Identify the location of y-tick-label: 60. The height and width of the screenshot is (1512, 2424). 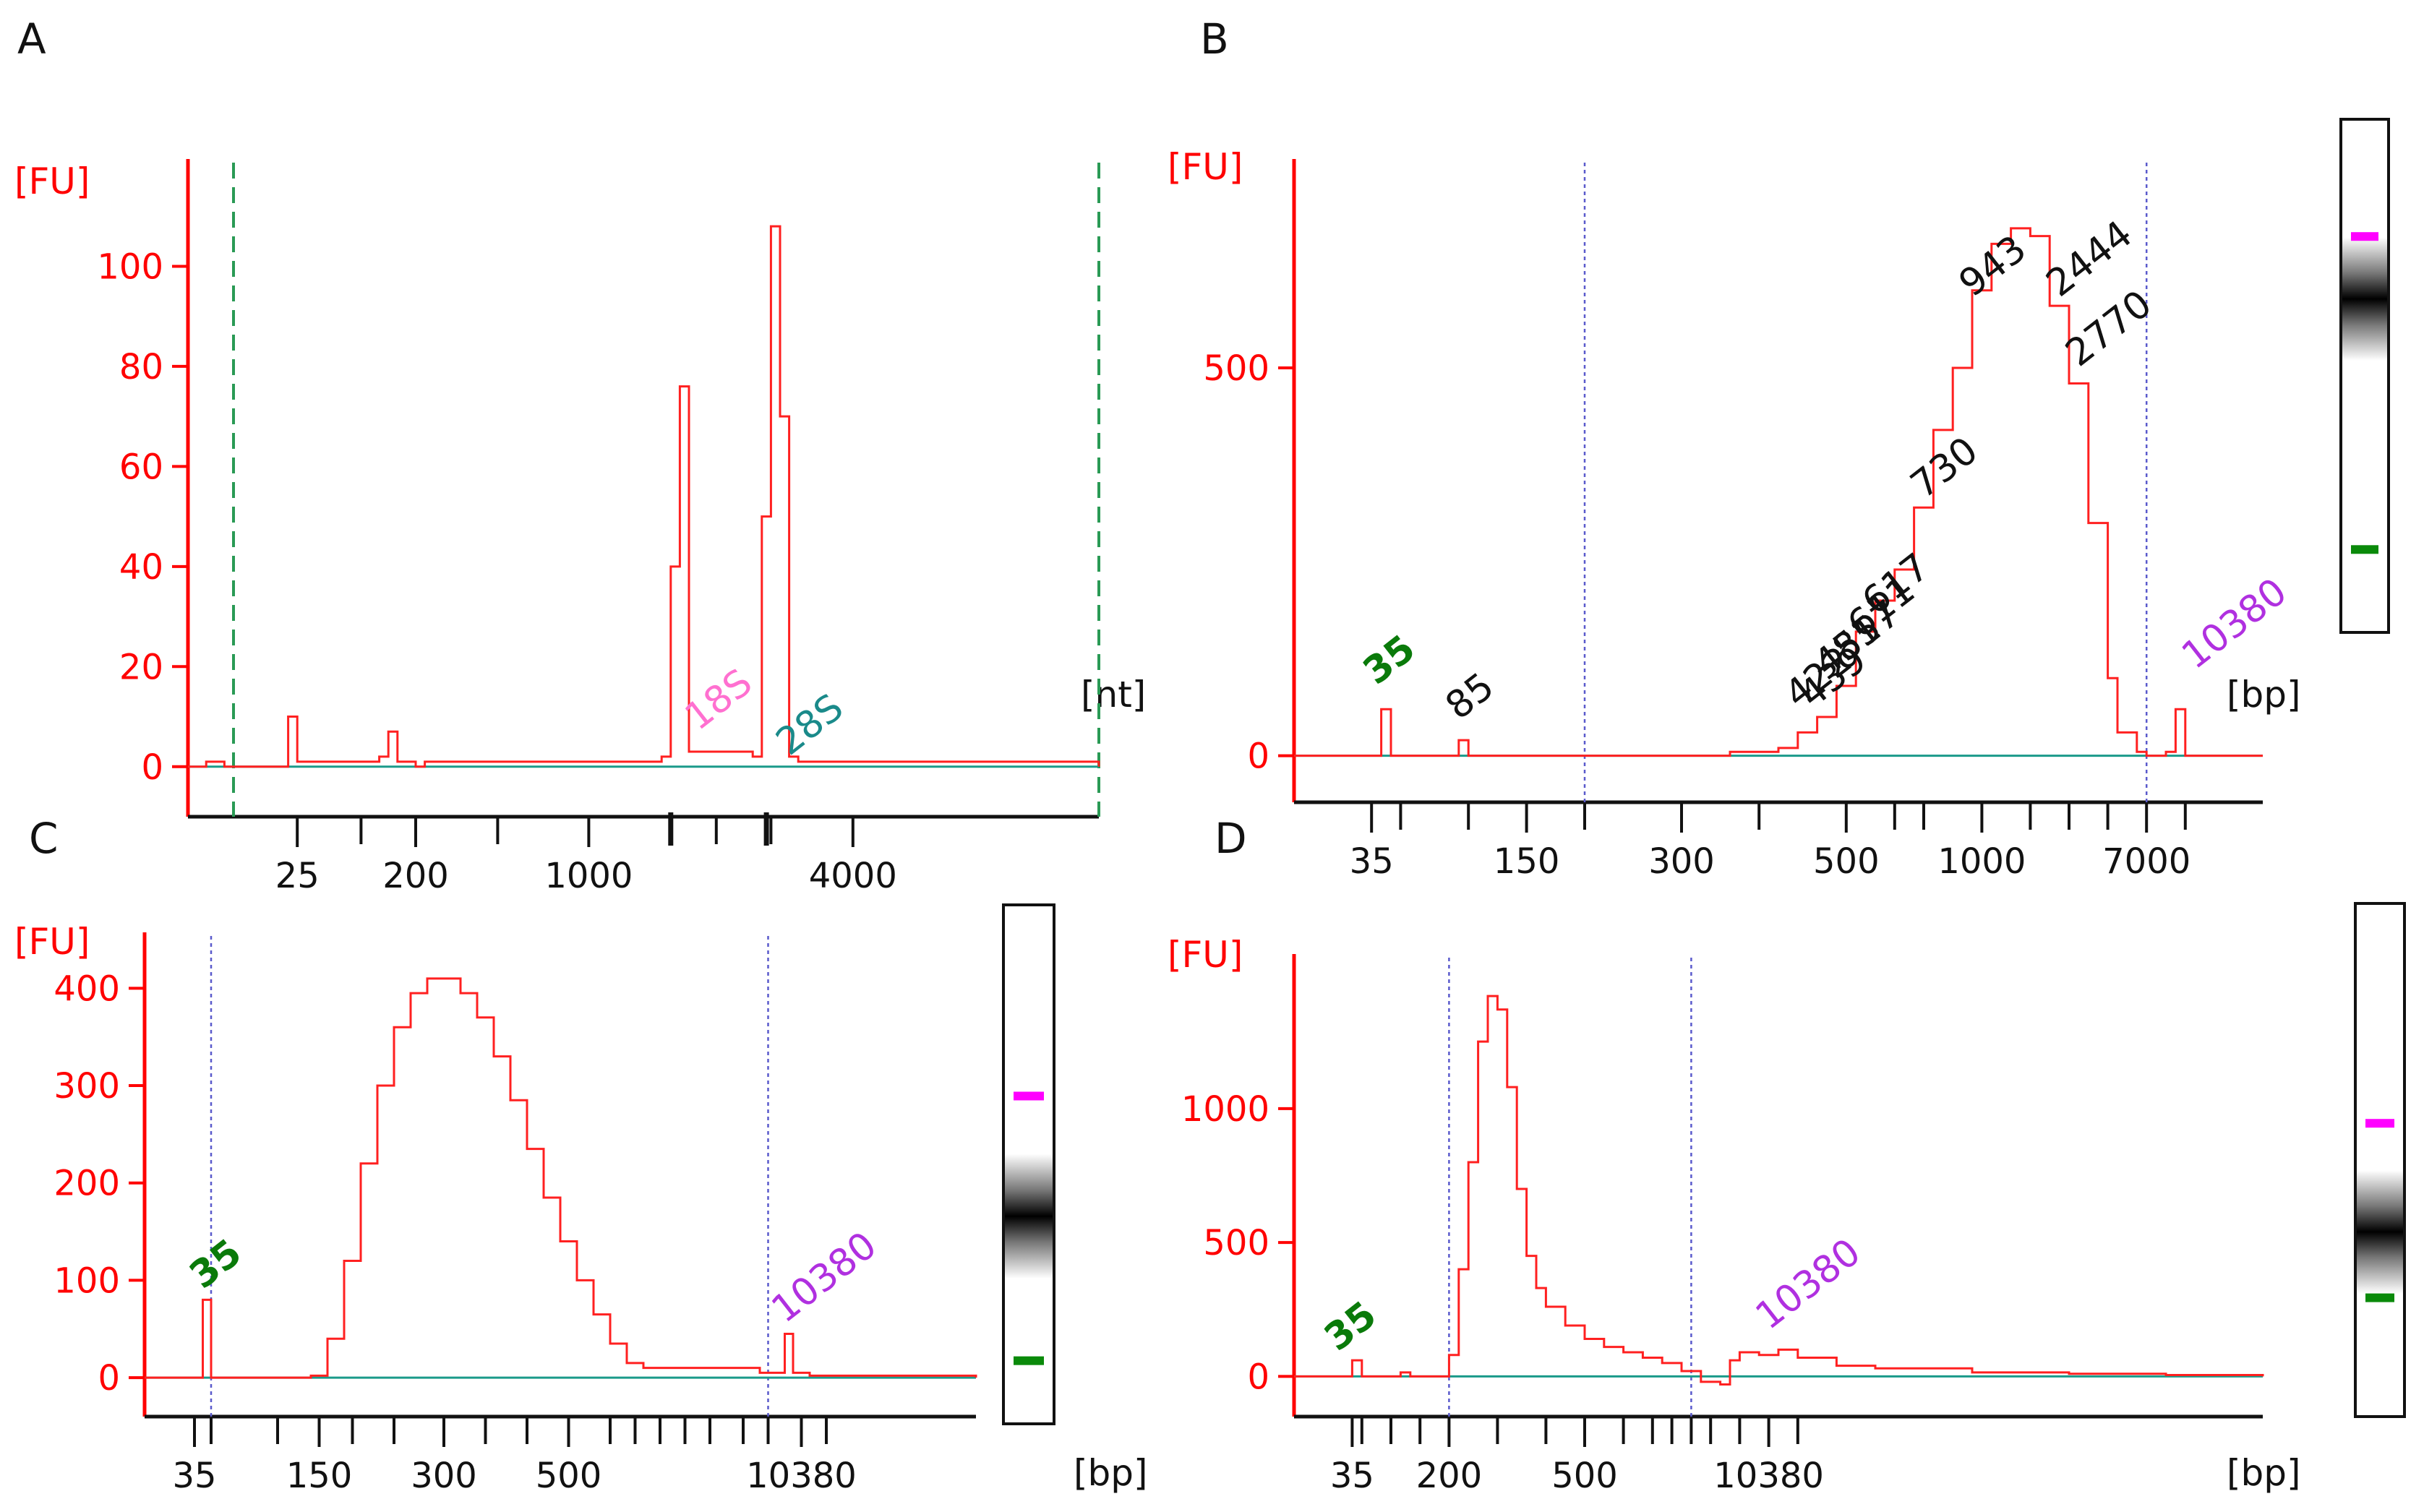
(141, 467).